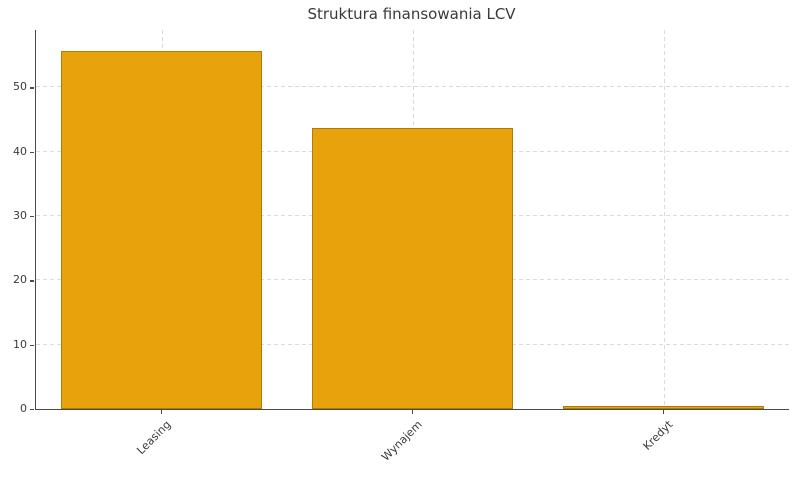  Describe the element at coordinates (20, 151) in the screenshot. I see `y-tick-label: 40` at that location.